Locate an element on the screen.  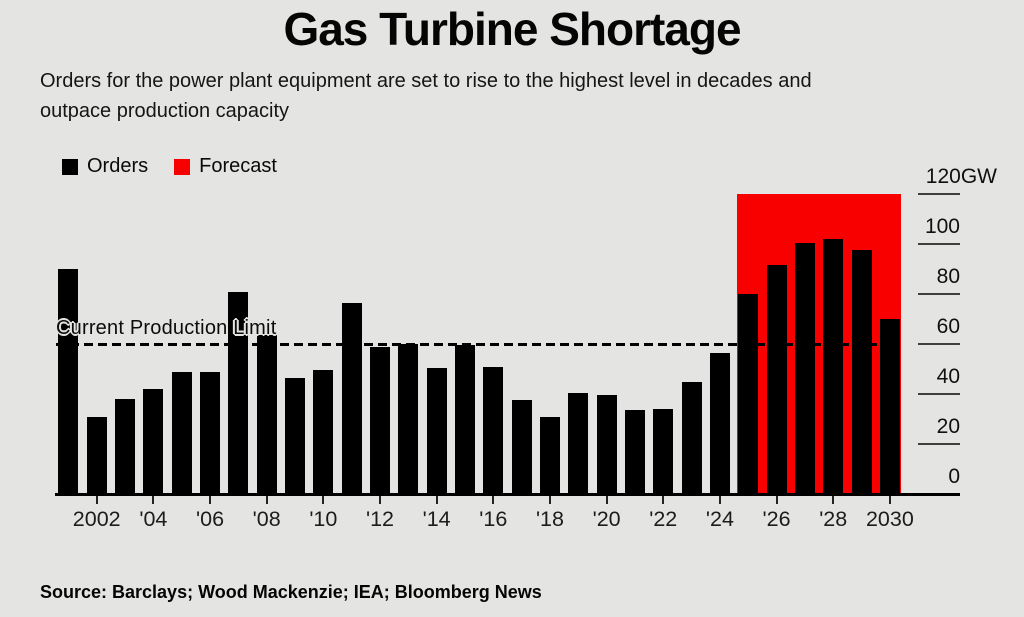
bar-2027 is located at coordinates (804, 368).